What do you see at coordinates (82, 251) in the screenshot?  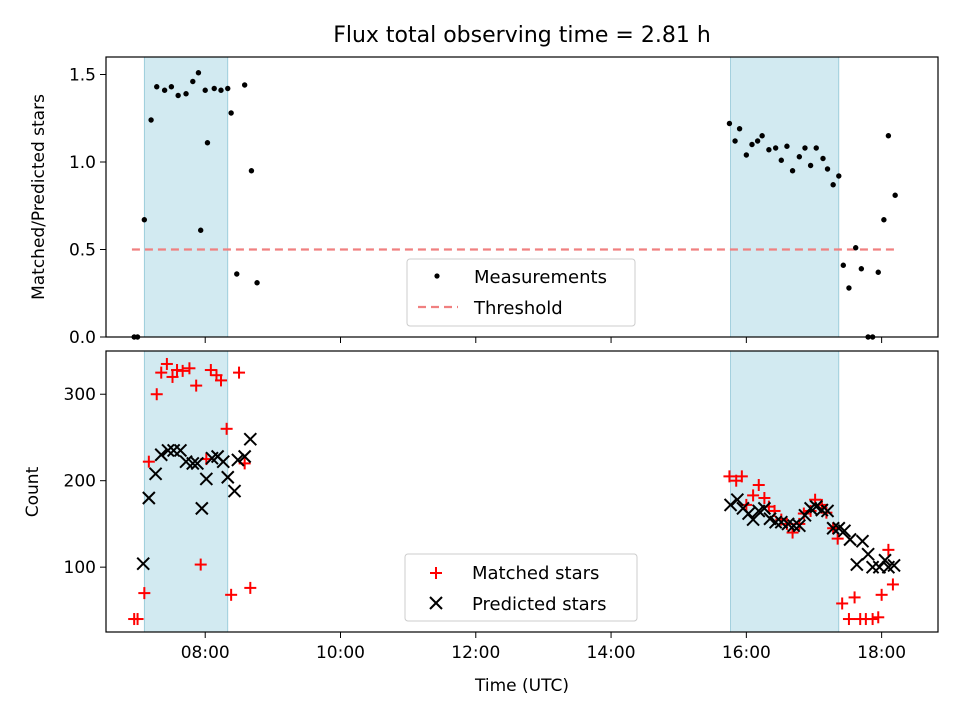 I see `top-y-tick-label: 0.5` at bounding box center [82, 251].